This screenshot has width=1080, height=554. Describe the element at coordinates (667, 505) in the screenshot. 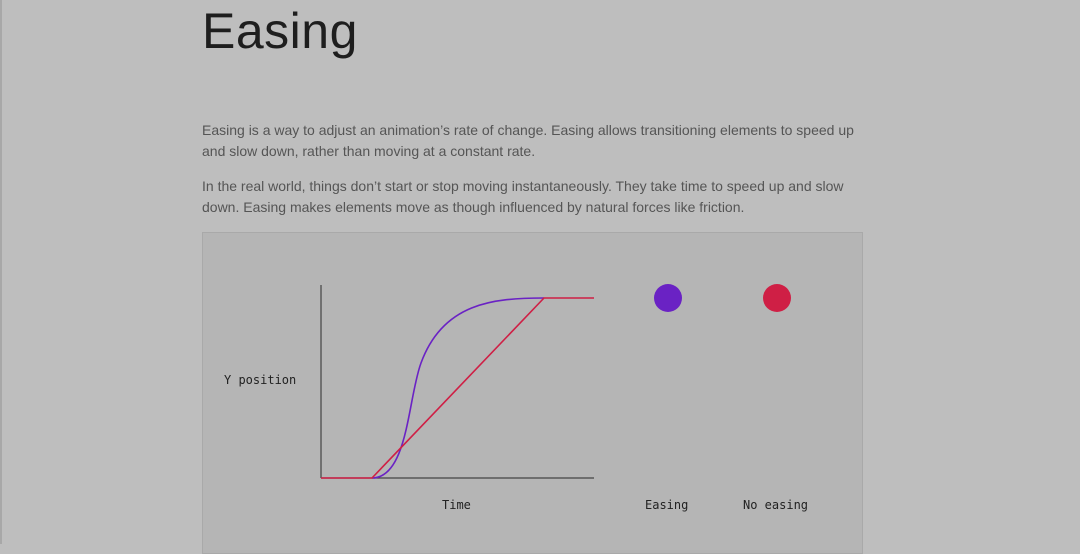

I see `easing-label: Easing` at that location.